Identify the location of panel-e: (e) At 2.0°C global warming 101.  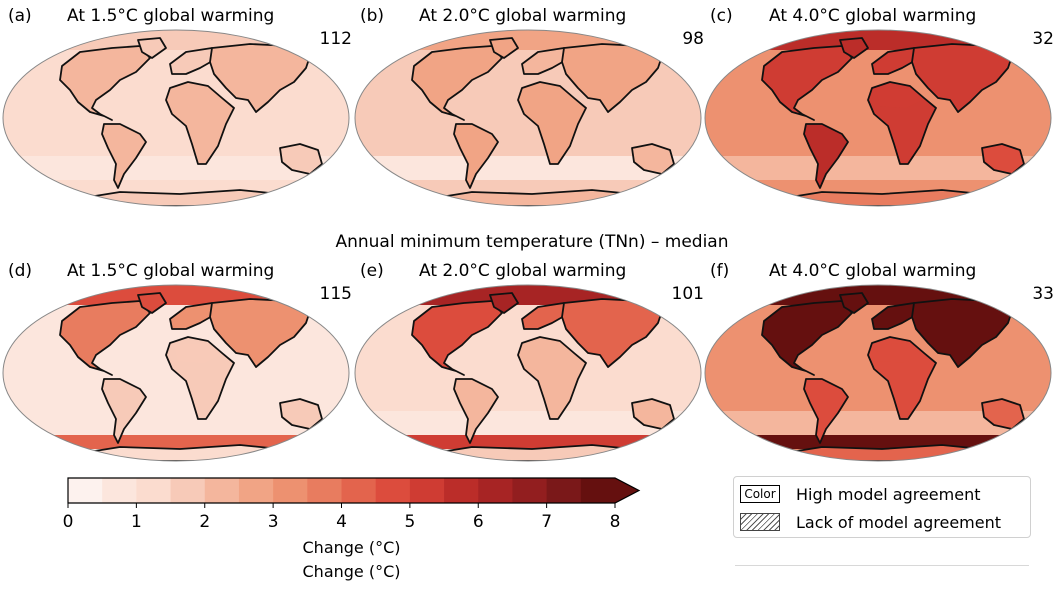
(528, 362).